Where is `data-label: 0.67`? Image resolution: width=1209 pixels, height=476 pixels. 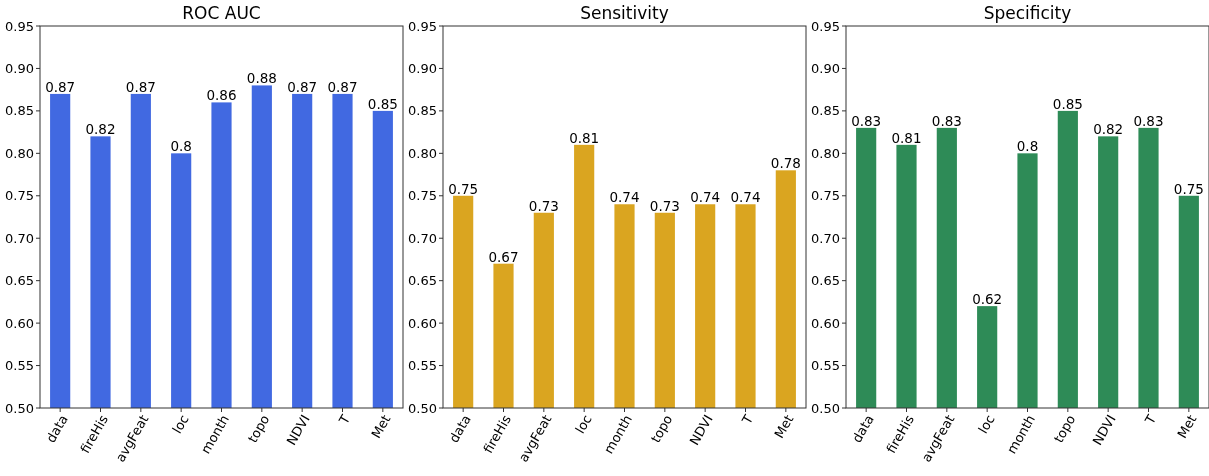 data-label: 0.67 is located at coordinates (503, 256).